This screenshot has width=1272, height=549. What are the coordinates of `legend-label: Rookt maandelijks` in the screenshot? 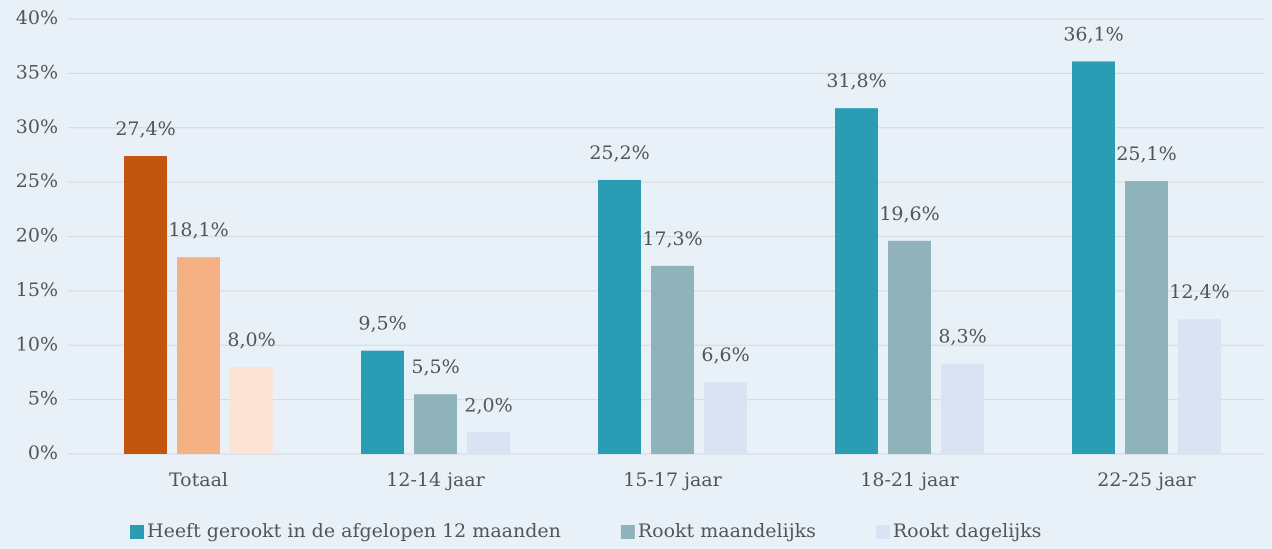 It's located at (727, 531).